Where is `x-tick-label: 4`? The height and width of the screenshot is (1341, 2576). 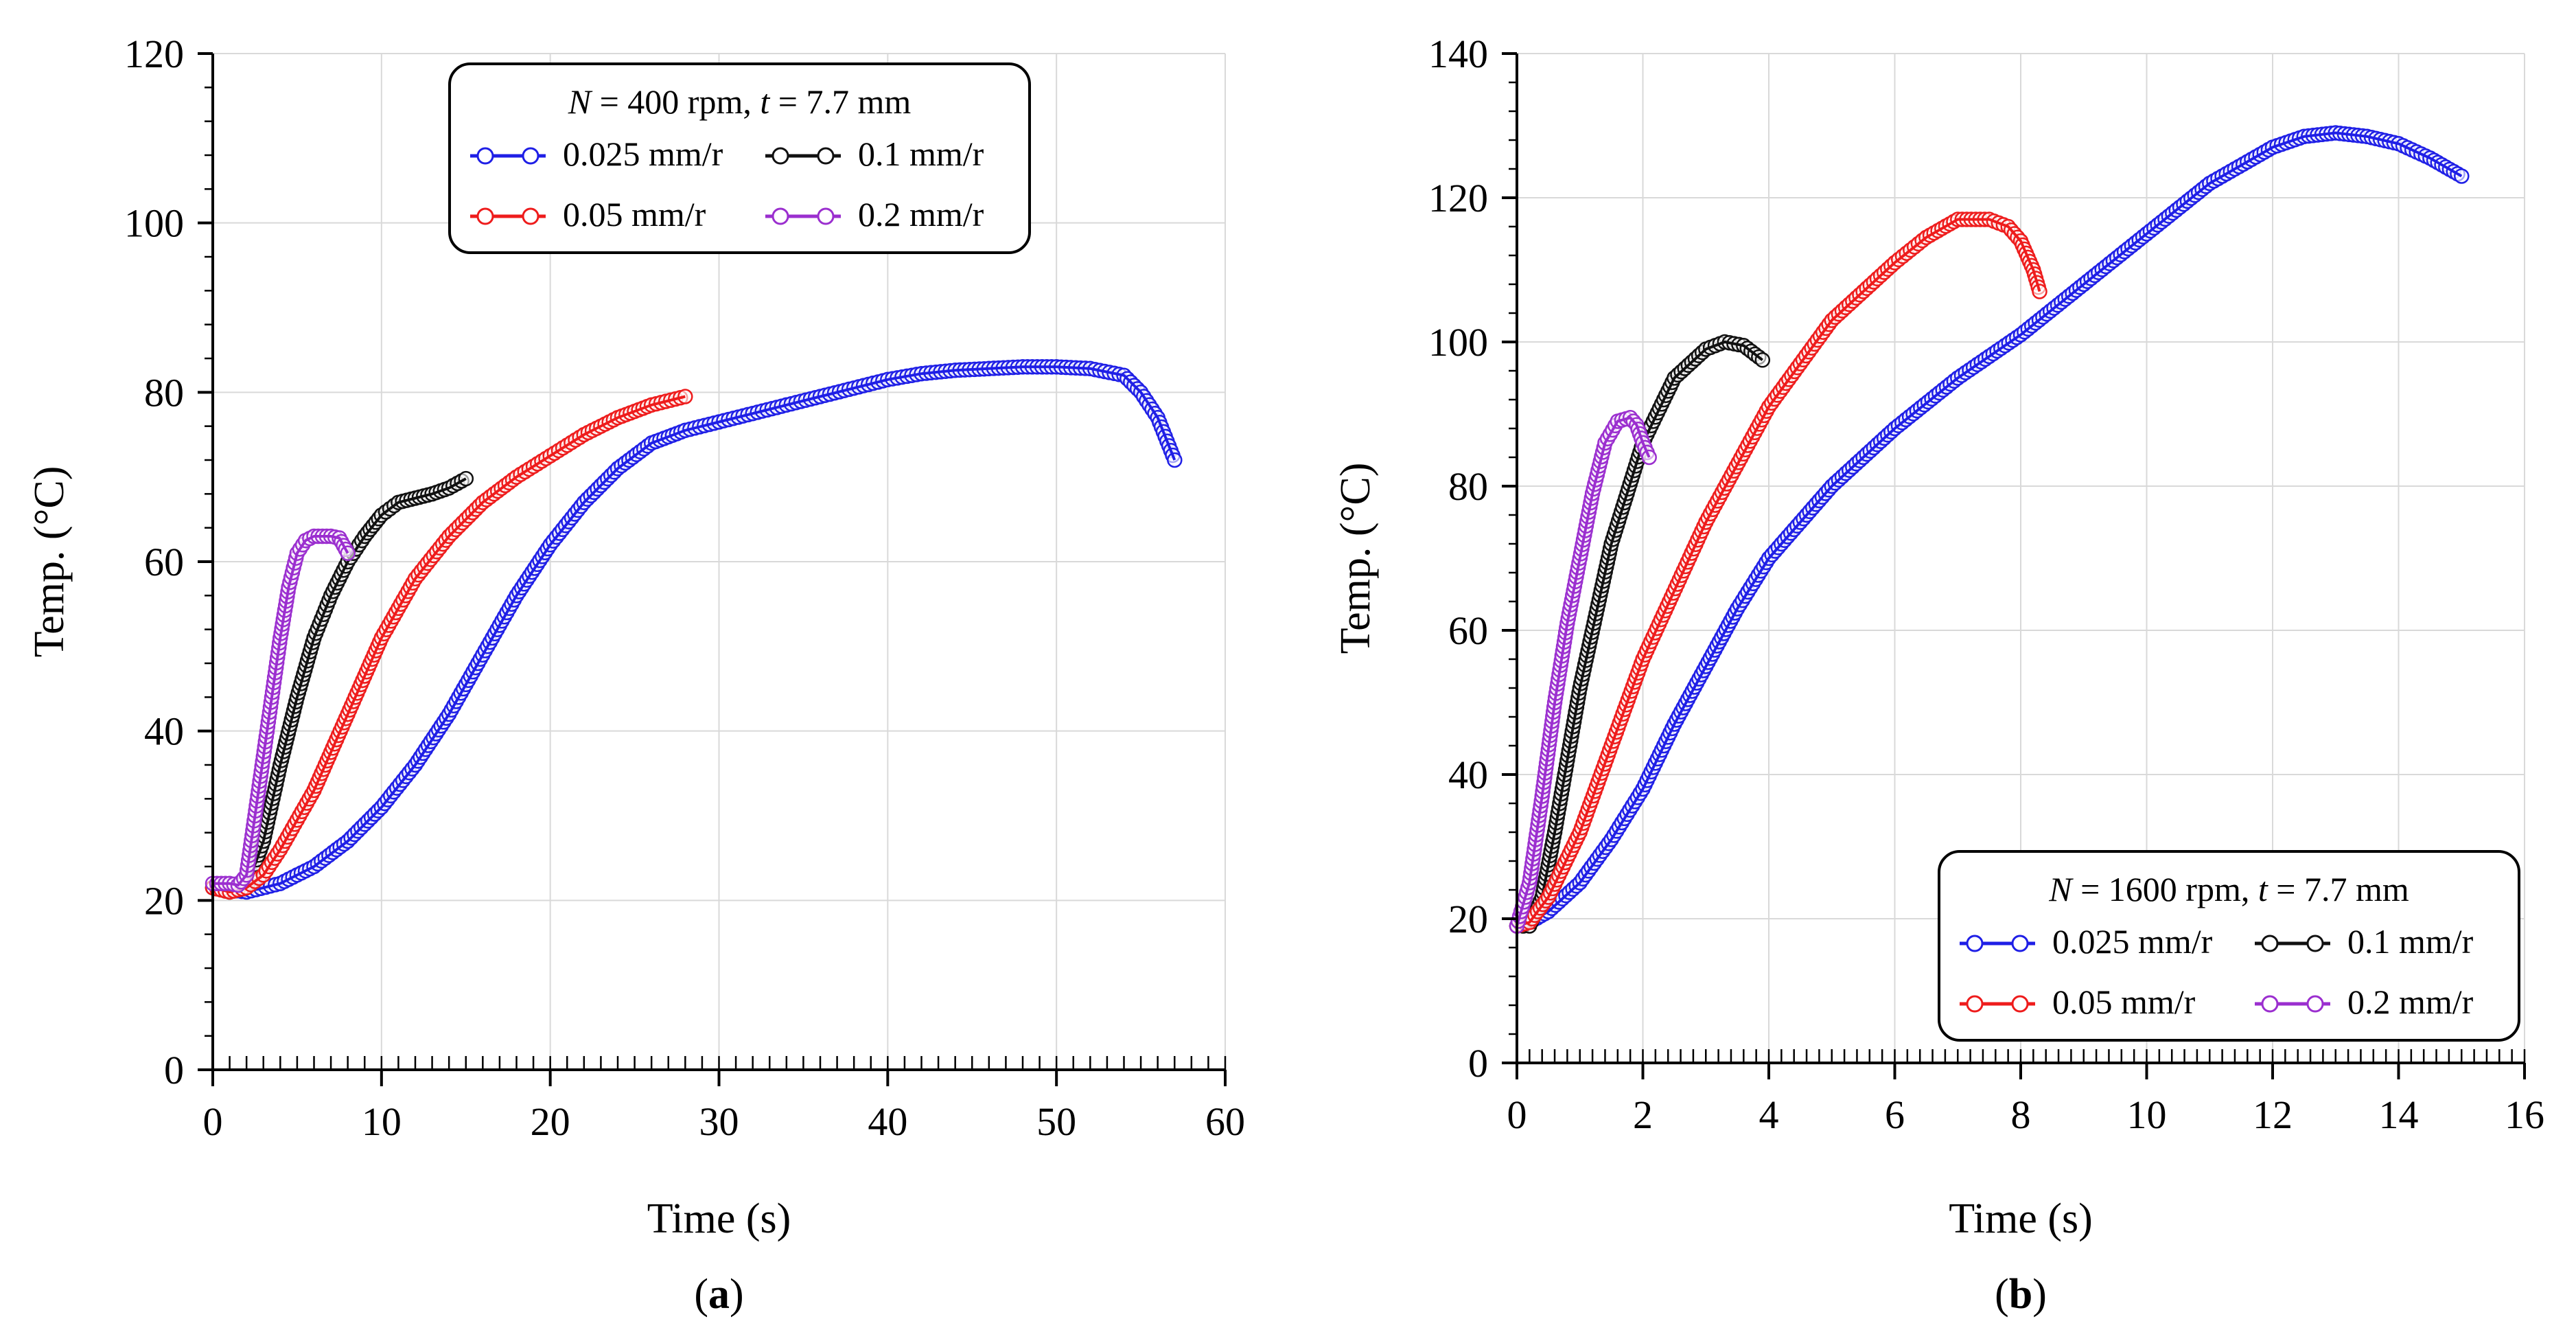
x-tick-label: 4 is located at coordinates (1769, 1114).